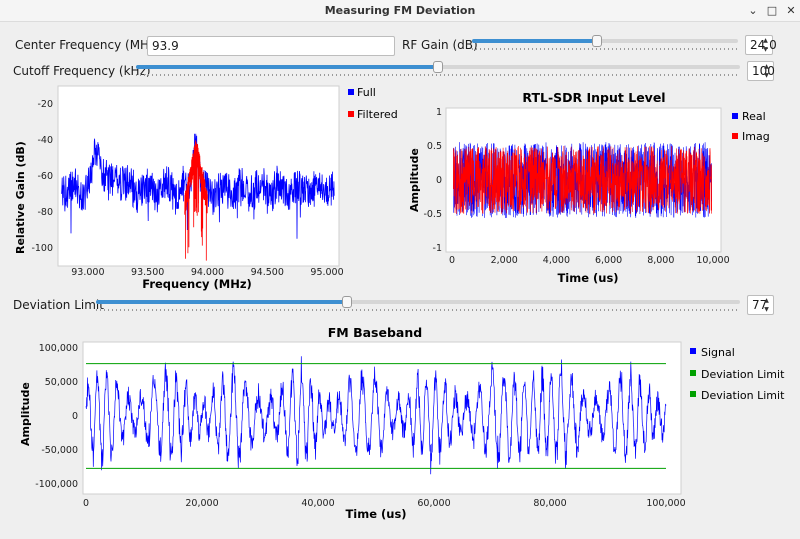 This screenshot has height=539, width=800. What do you see at coordinates (351, 114) in the screenshot?
I see `legend-filtered-swatch` at bounding box center [351, 114].